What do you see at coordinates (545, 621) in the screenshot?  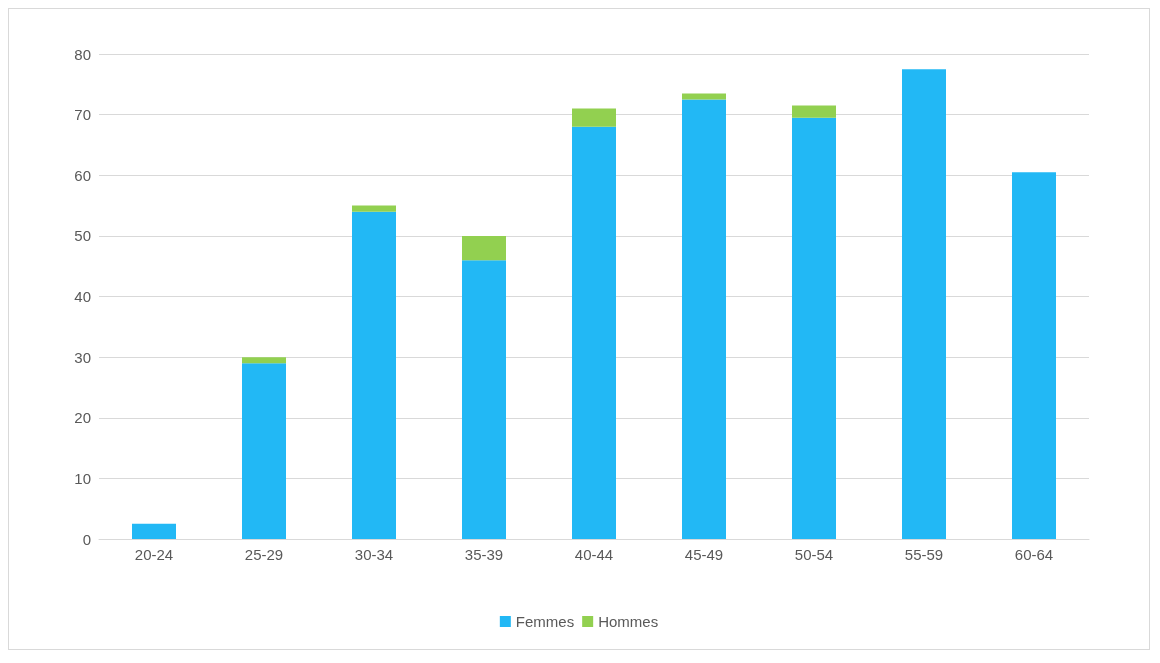 I see `legend-label: Femmes` at bounding box center [545, 621].